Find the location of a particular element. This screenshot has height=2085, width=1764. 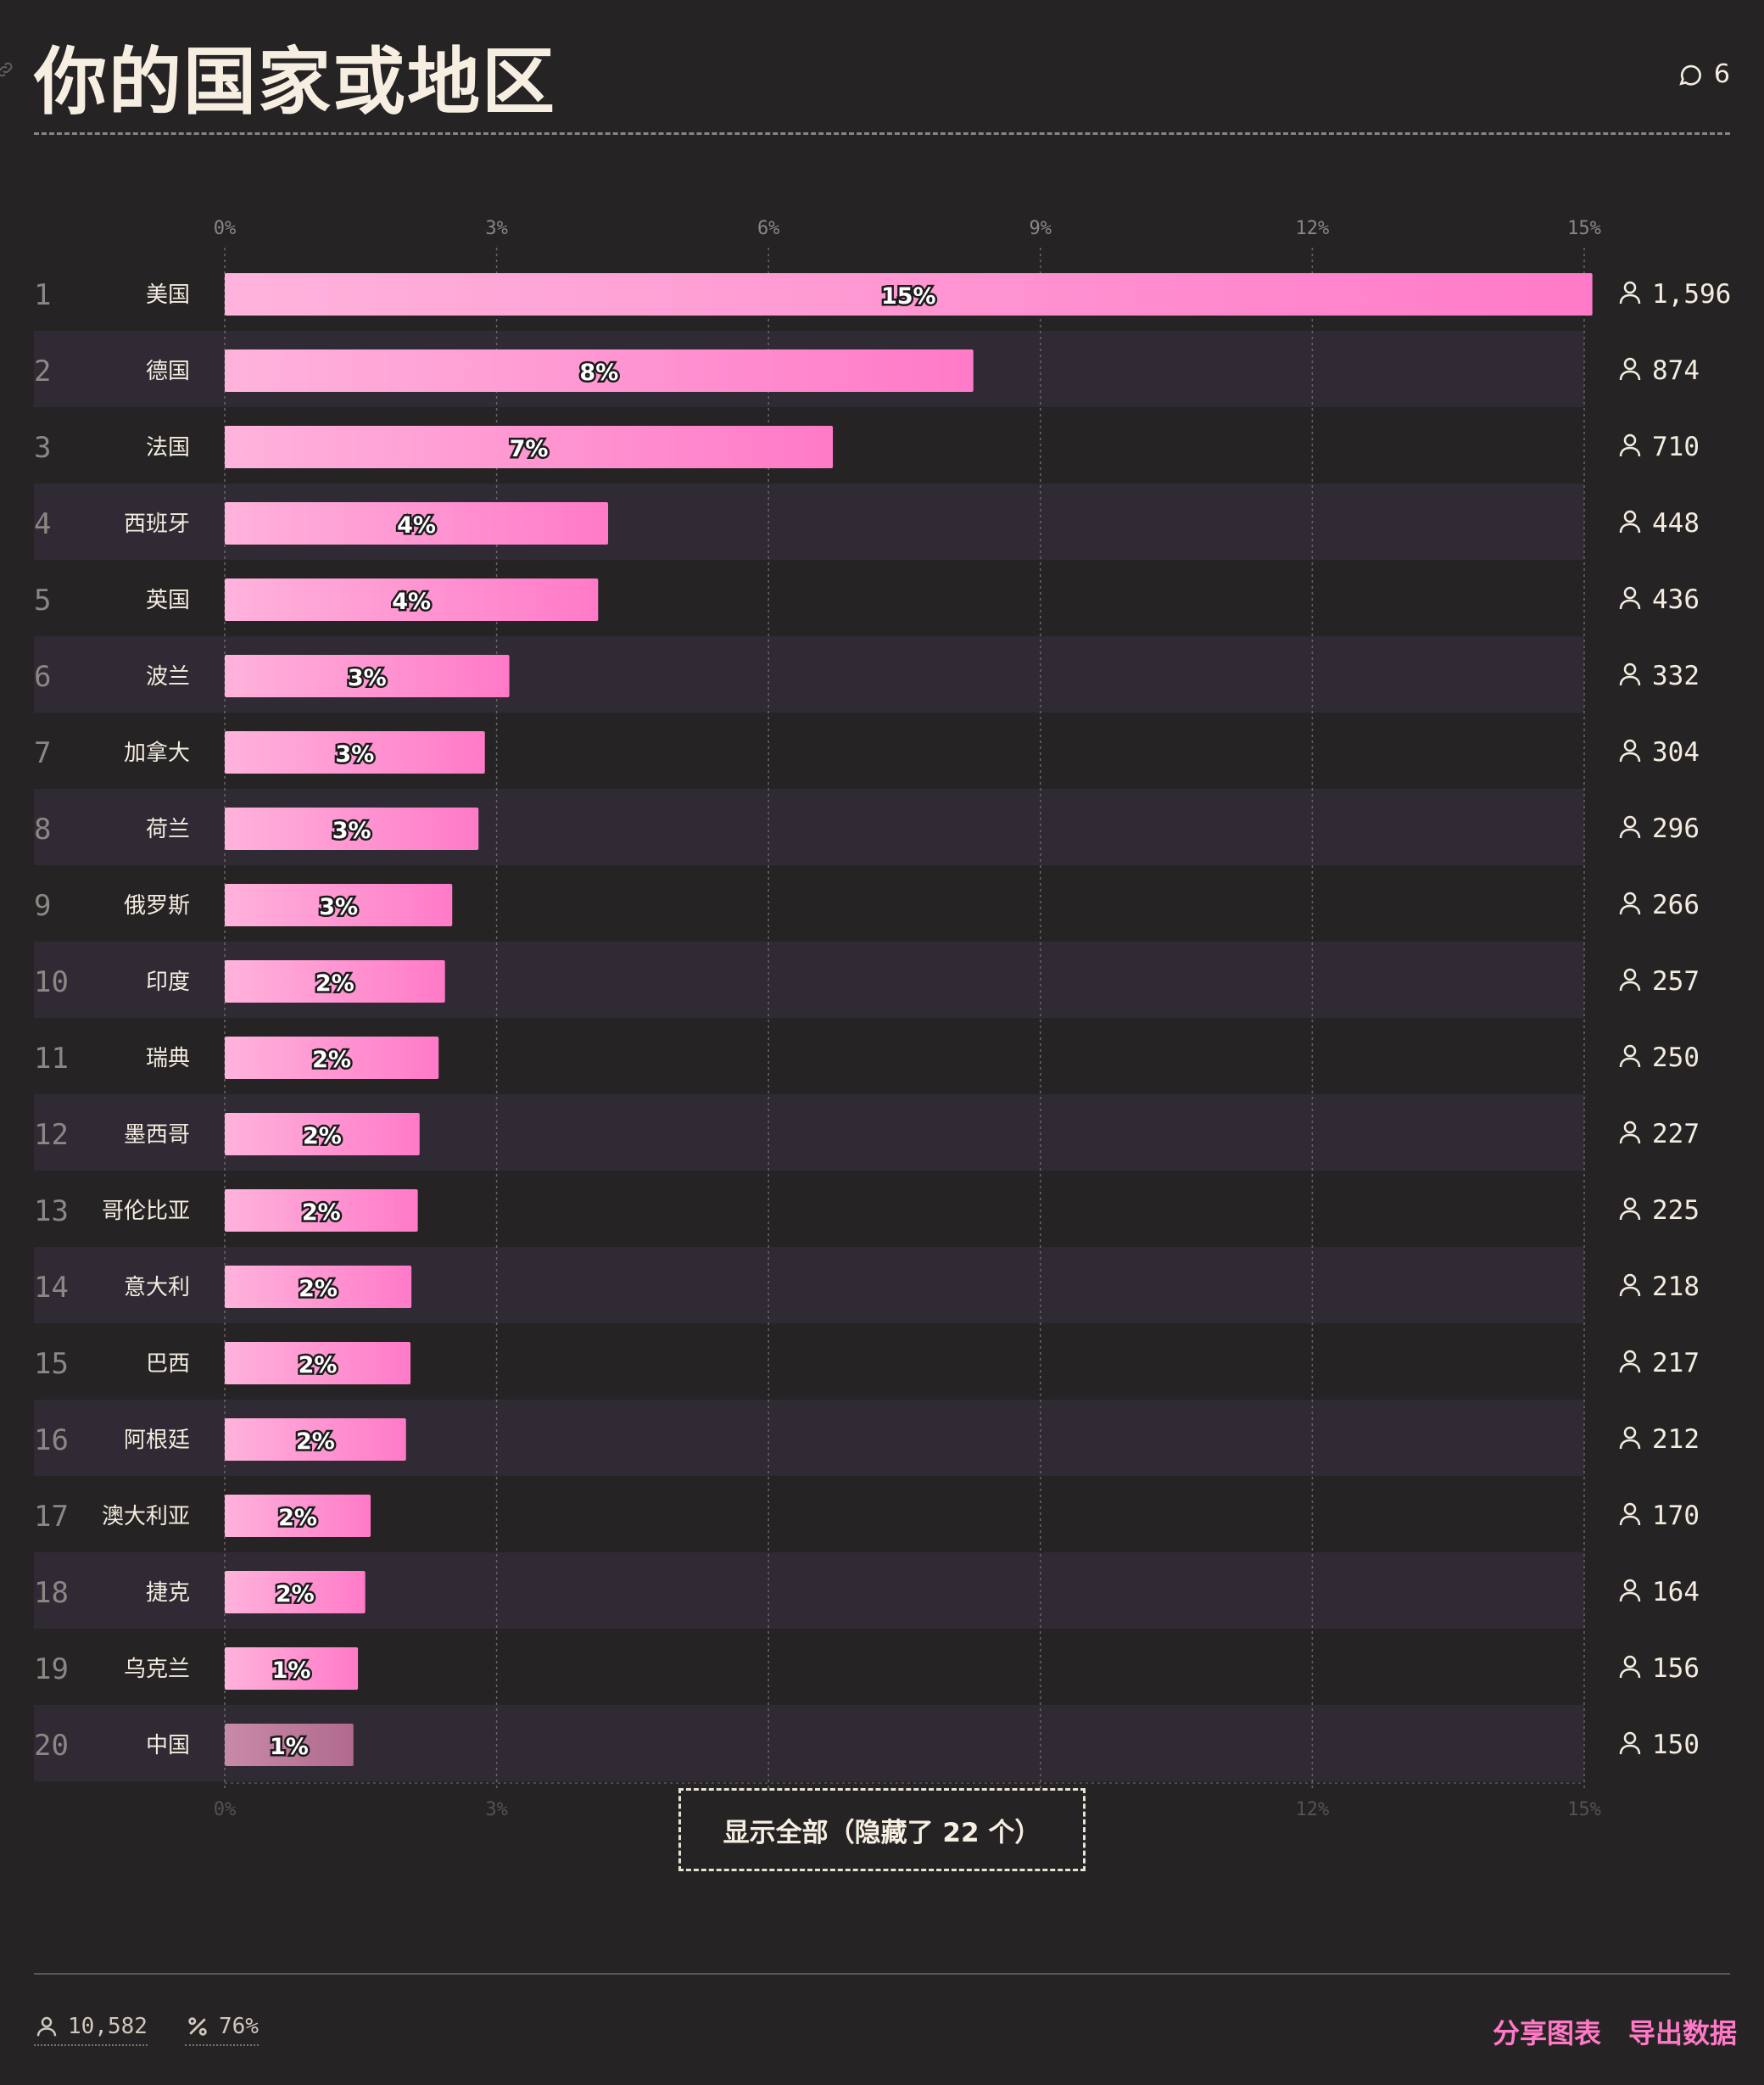

x-tick-label-bottom: 3% is located at coordinates (496, 1809).